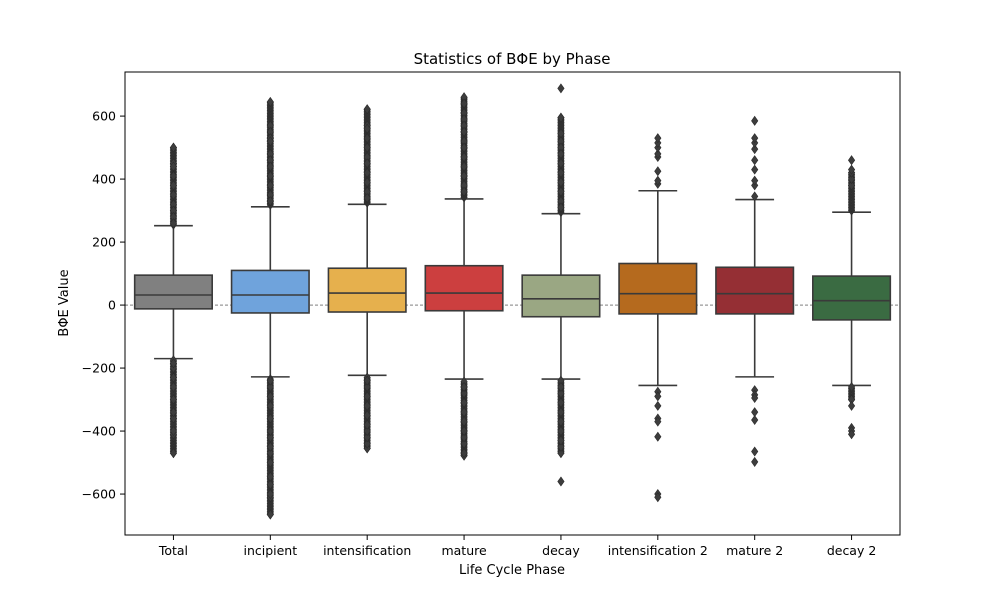 The image size is (1000, 600). I want to click on x-tick-label-mature: mature, so click(464, 550).